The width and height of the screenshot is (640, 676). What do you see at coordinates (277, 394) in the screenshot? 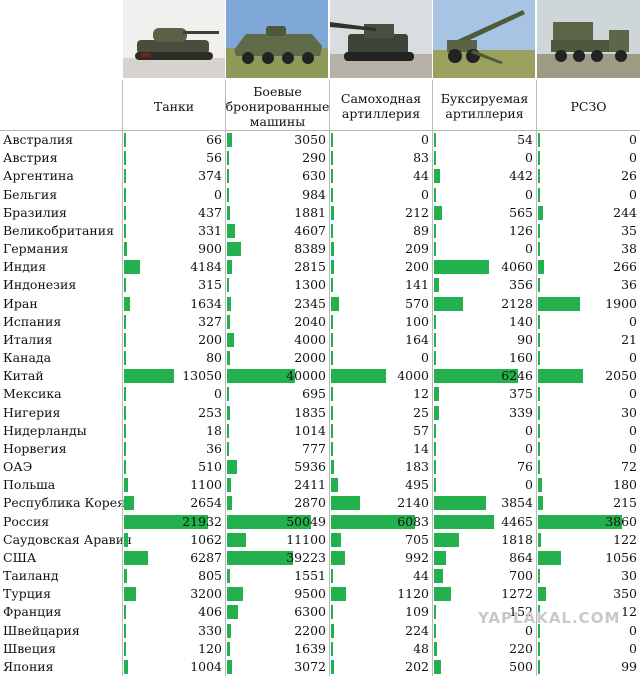
I see `cell-armored-vehicles: 695` at bounding box center [277, 394].